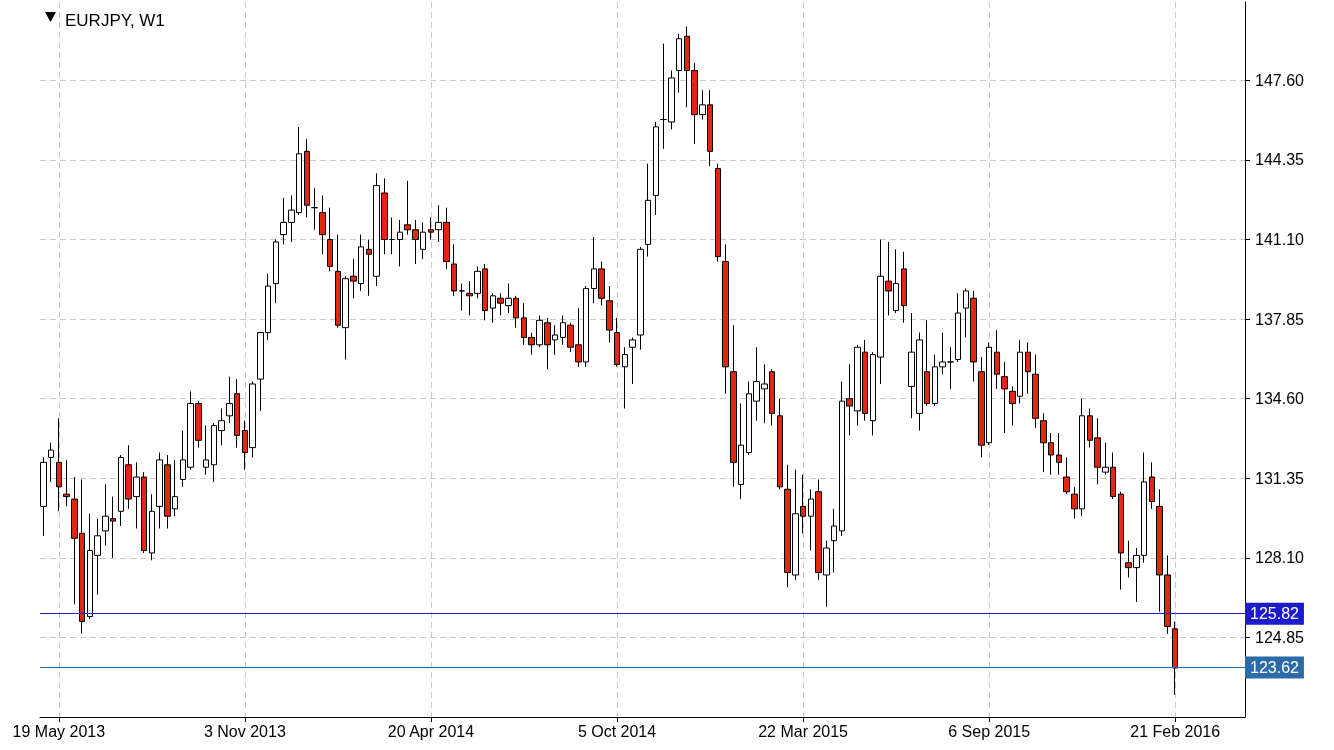 This screenshot has width=1334, height=750. Describe the element at coordinates (1280, 240) in the screenshot. I see `y-tick-label: 141.10` at that location.